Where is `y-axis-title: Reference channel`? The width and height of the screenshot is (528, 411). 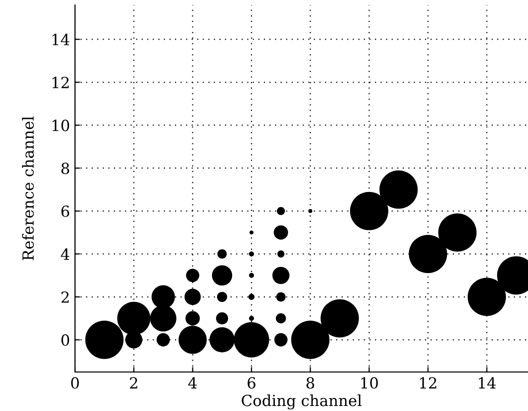 y-axis-title: Reference channel is located at coordinates (28, 188).